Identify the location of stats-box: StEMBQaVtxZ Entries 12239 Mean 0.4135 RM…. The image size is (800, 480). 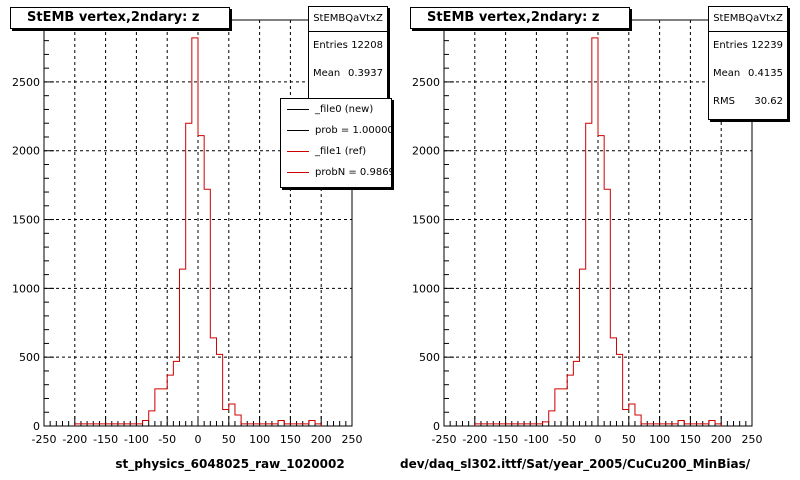
(748, 63).